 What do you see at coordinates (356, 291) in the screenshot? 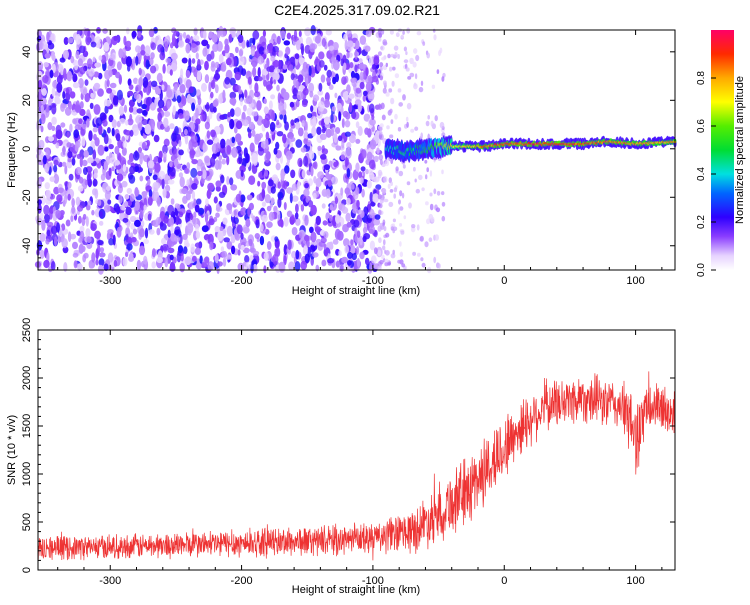
I see `spectrogram-x-axis-label: Height of straight line (km)` at bounding box center [356, 291].